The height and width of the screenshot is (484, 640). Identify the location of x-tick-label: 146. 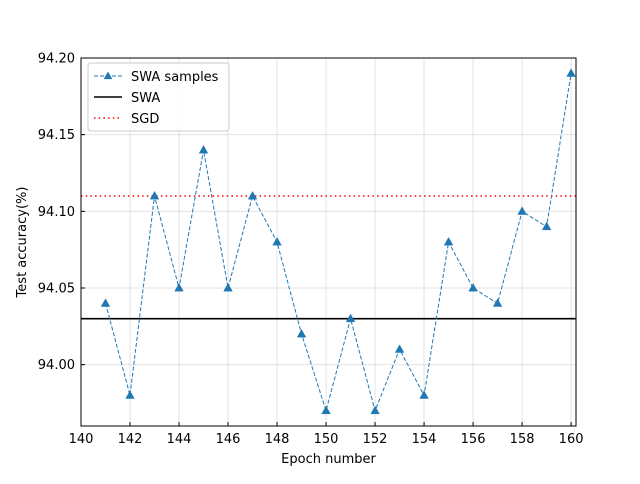
(228, 439).